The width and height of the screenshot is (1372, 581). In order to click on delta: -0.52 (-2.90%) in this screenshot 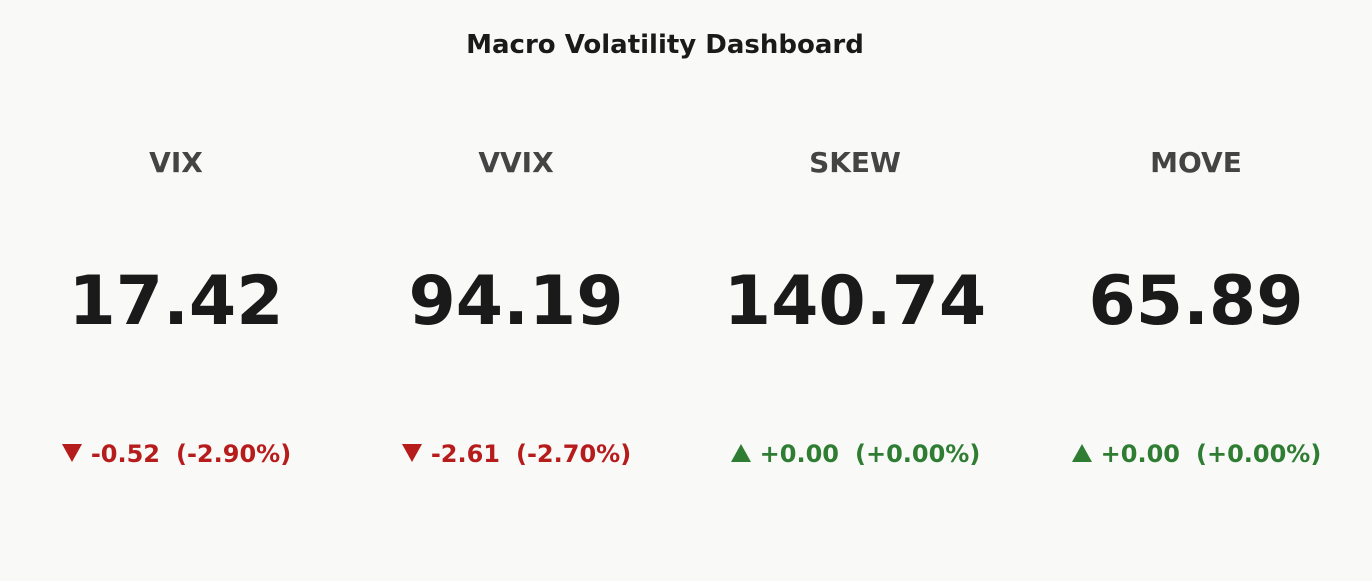, I will do `click(176, 454)`.